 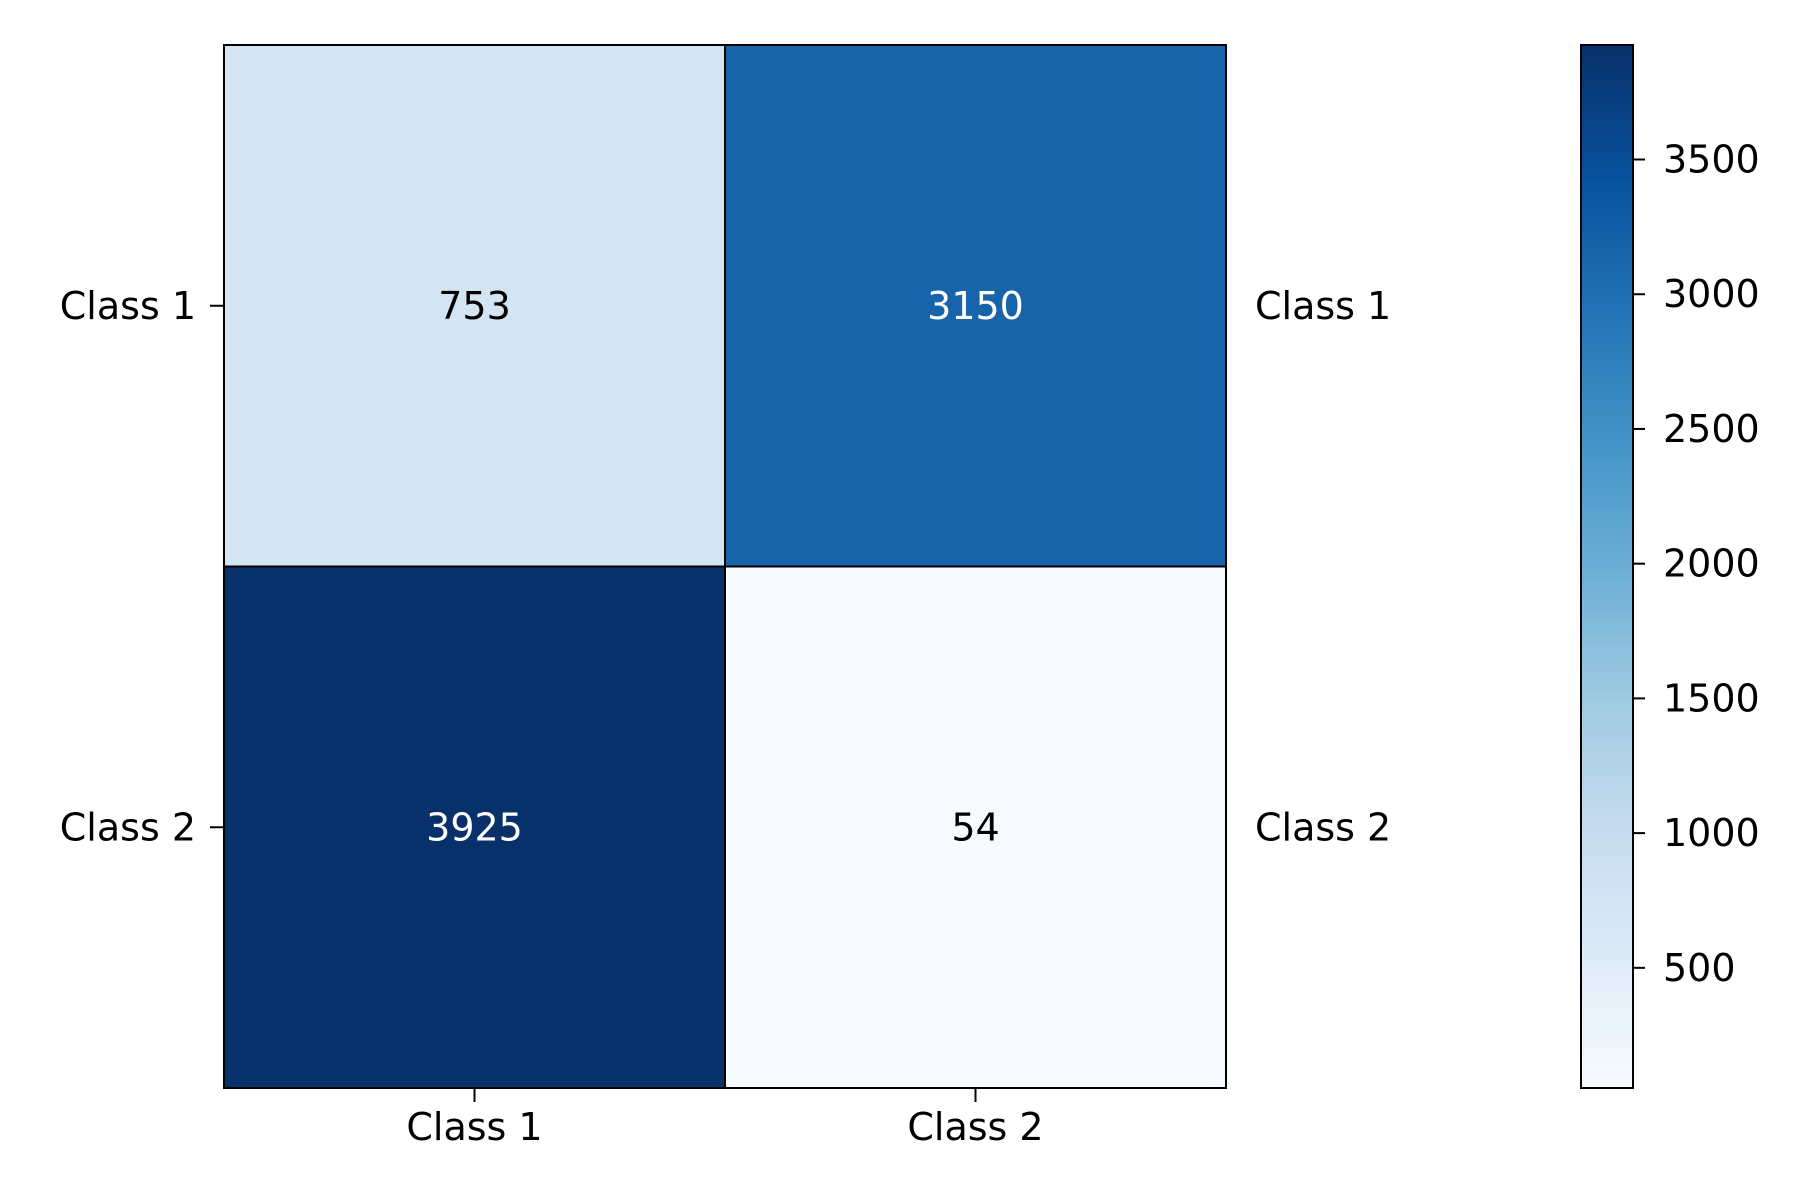 I want to click on y-axis-left-ticks: Class 1 Class 2, so click(x=142, y=566).